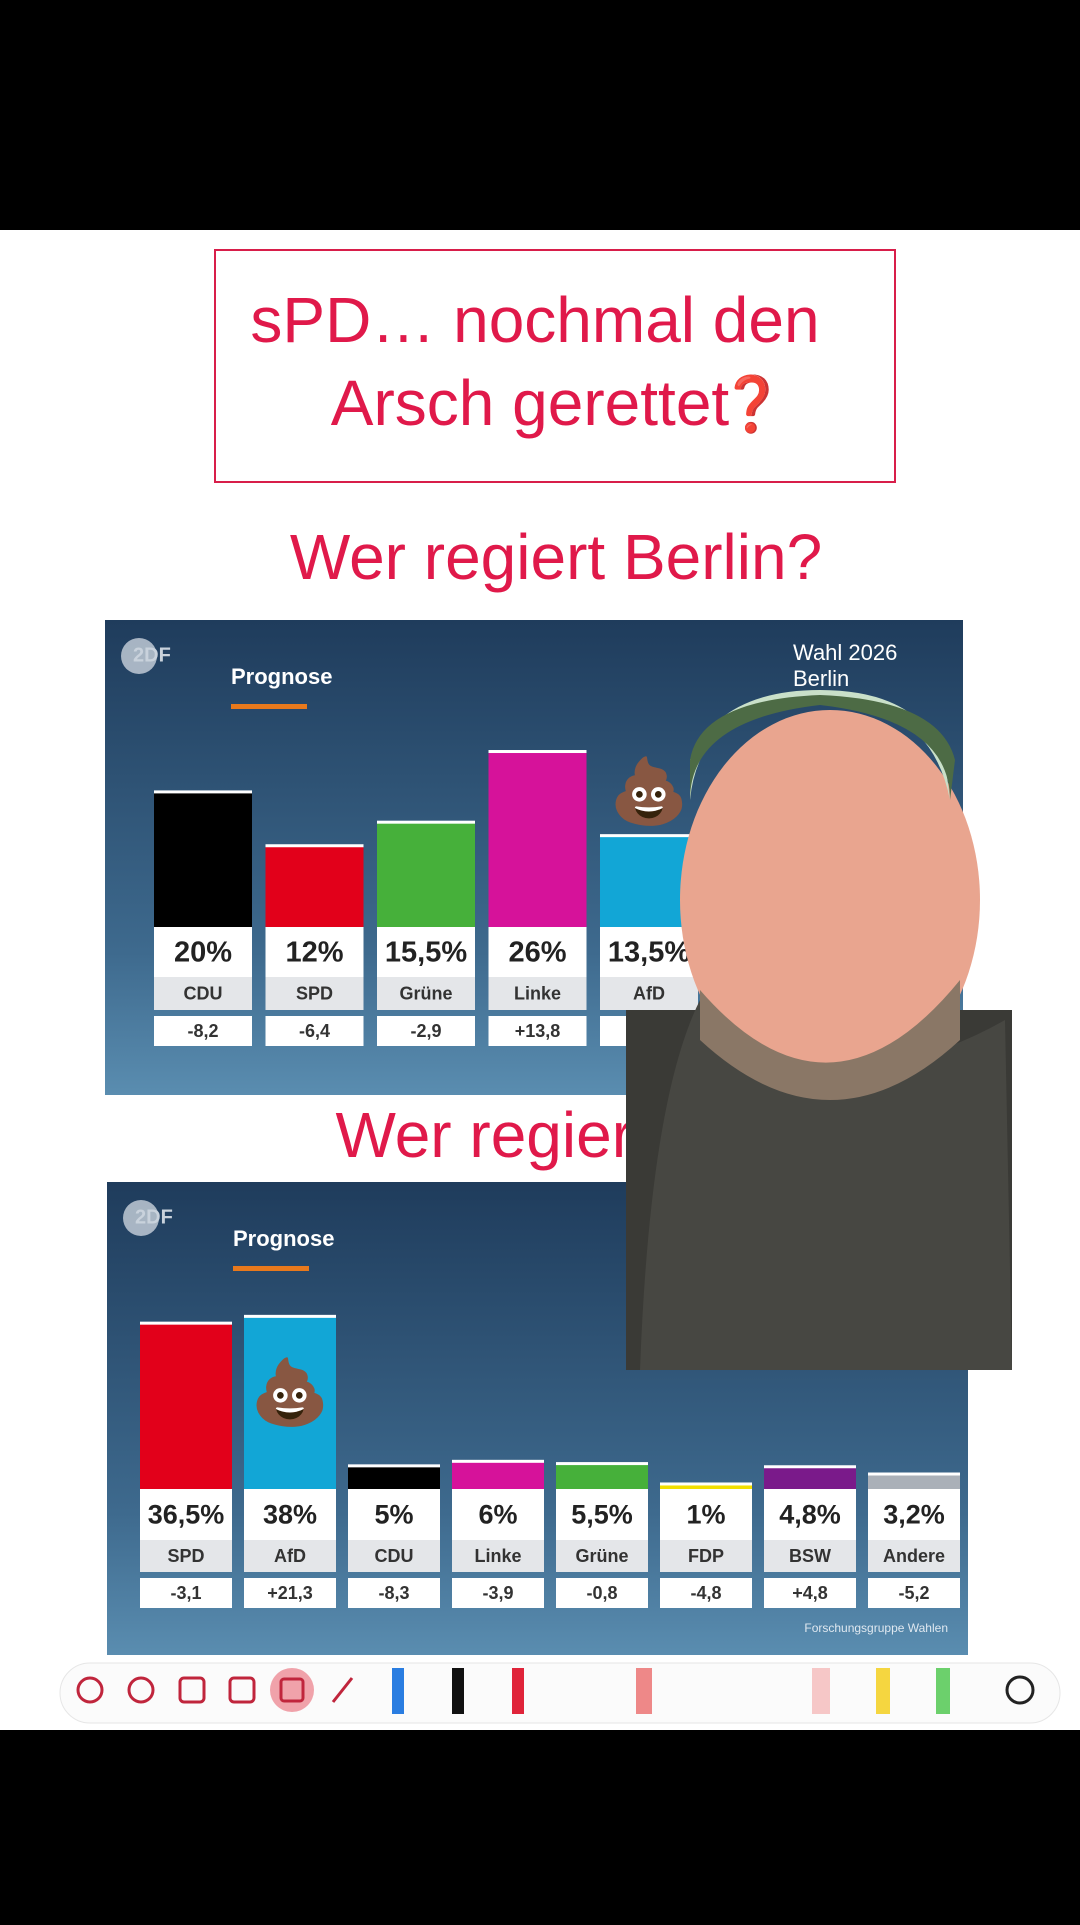  I want to click on category-label: Linke, so click(537, 993).